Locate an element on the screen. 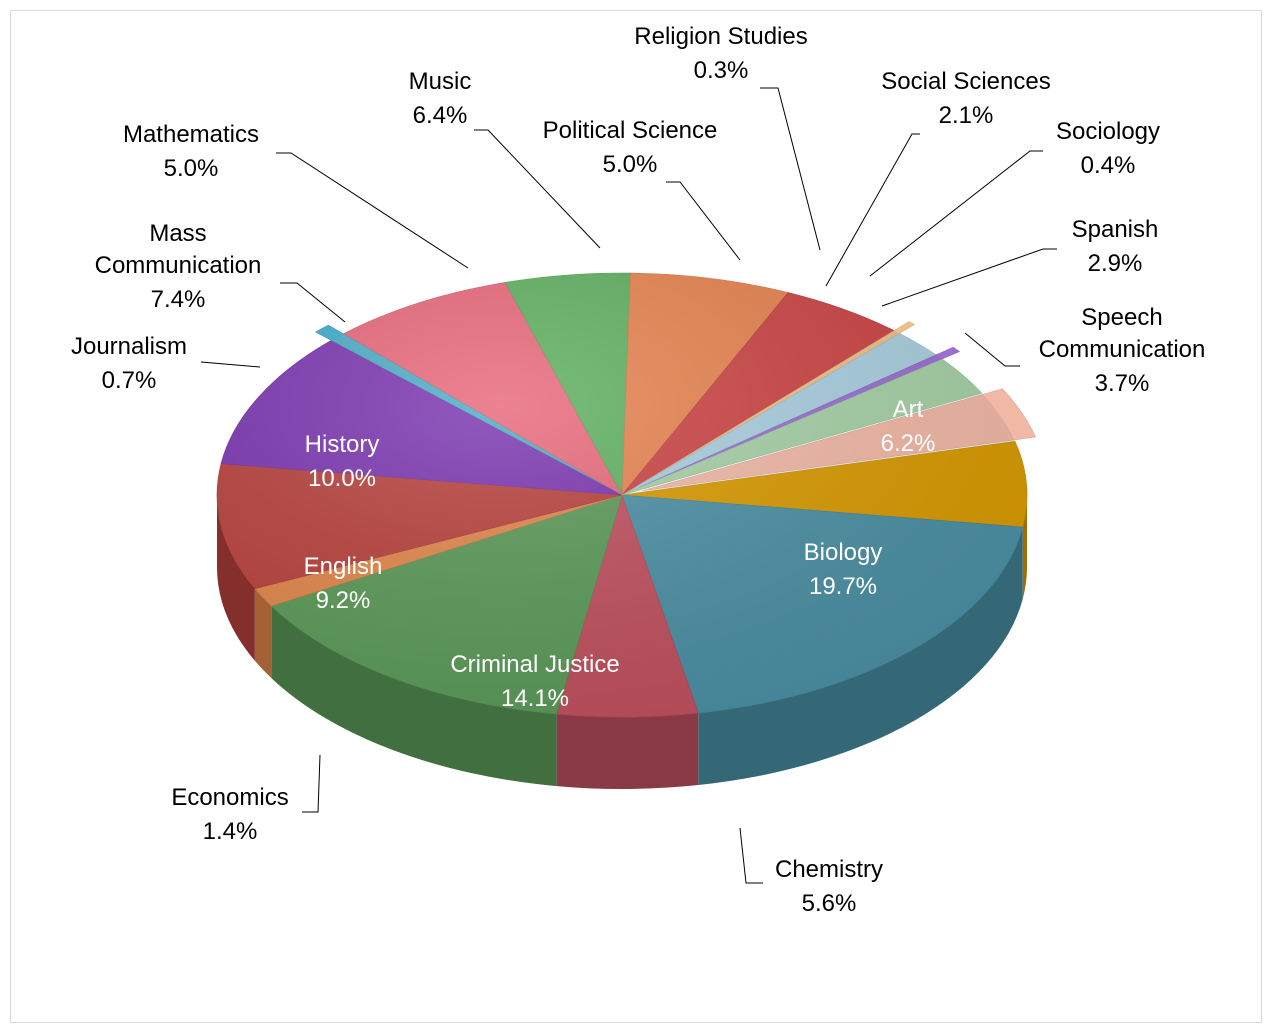  data-label-spanish: Spanish 2.9% is located at coordinates (1115, 246).